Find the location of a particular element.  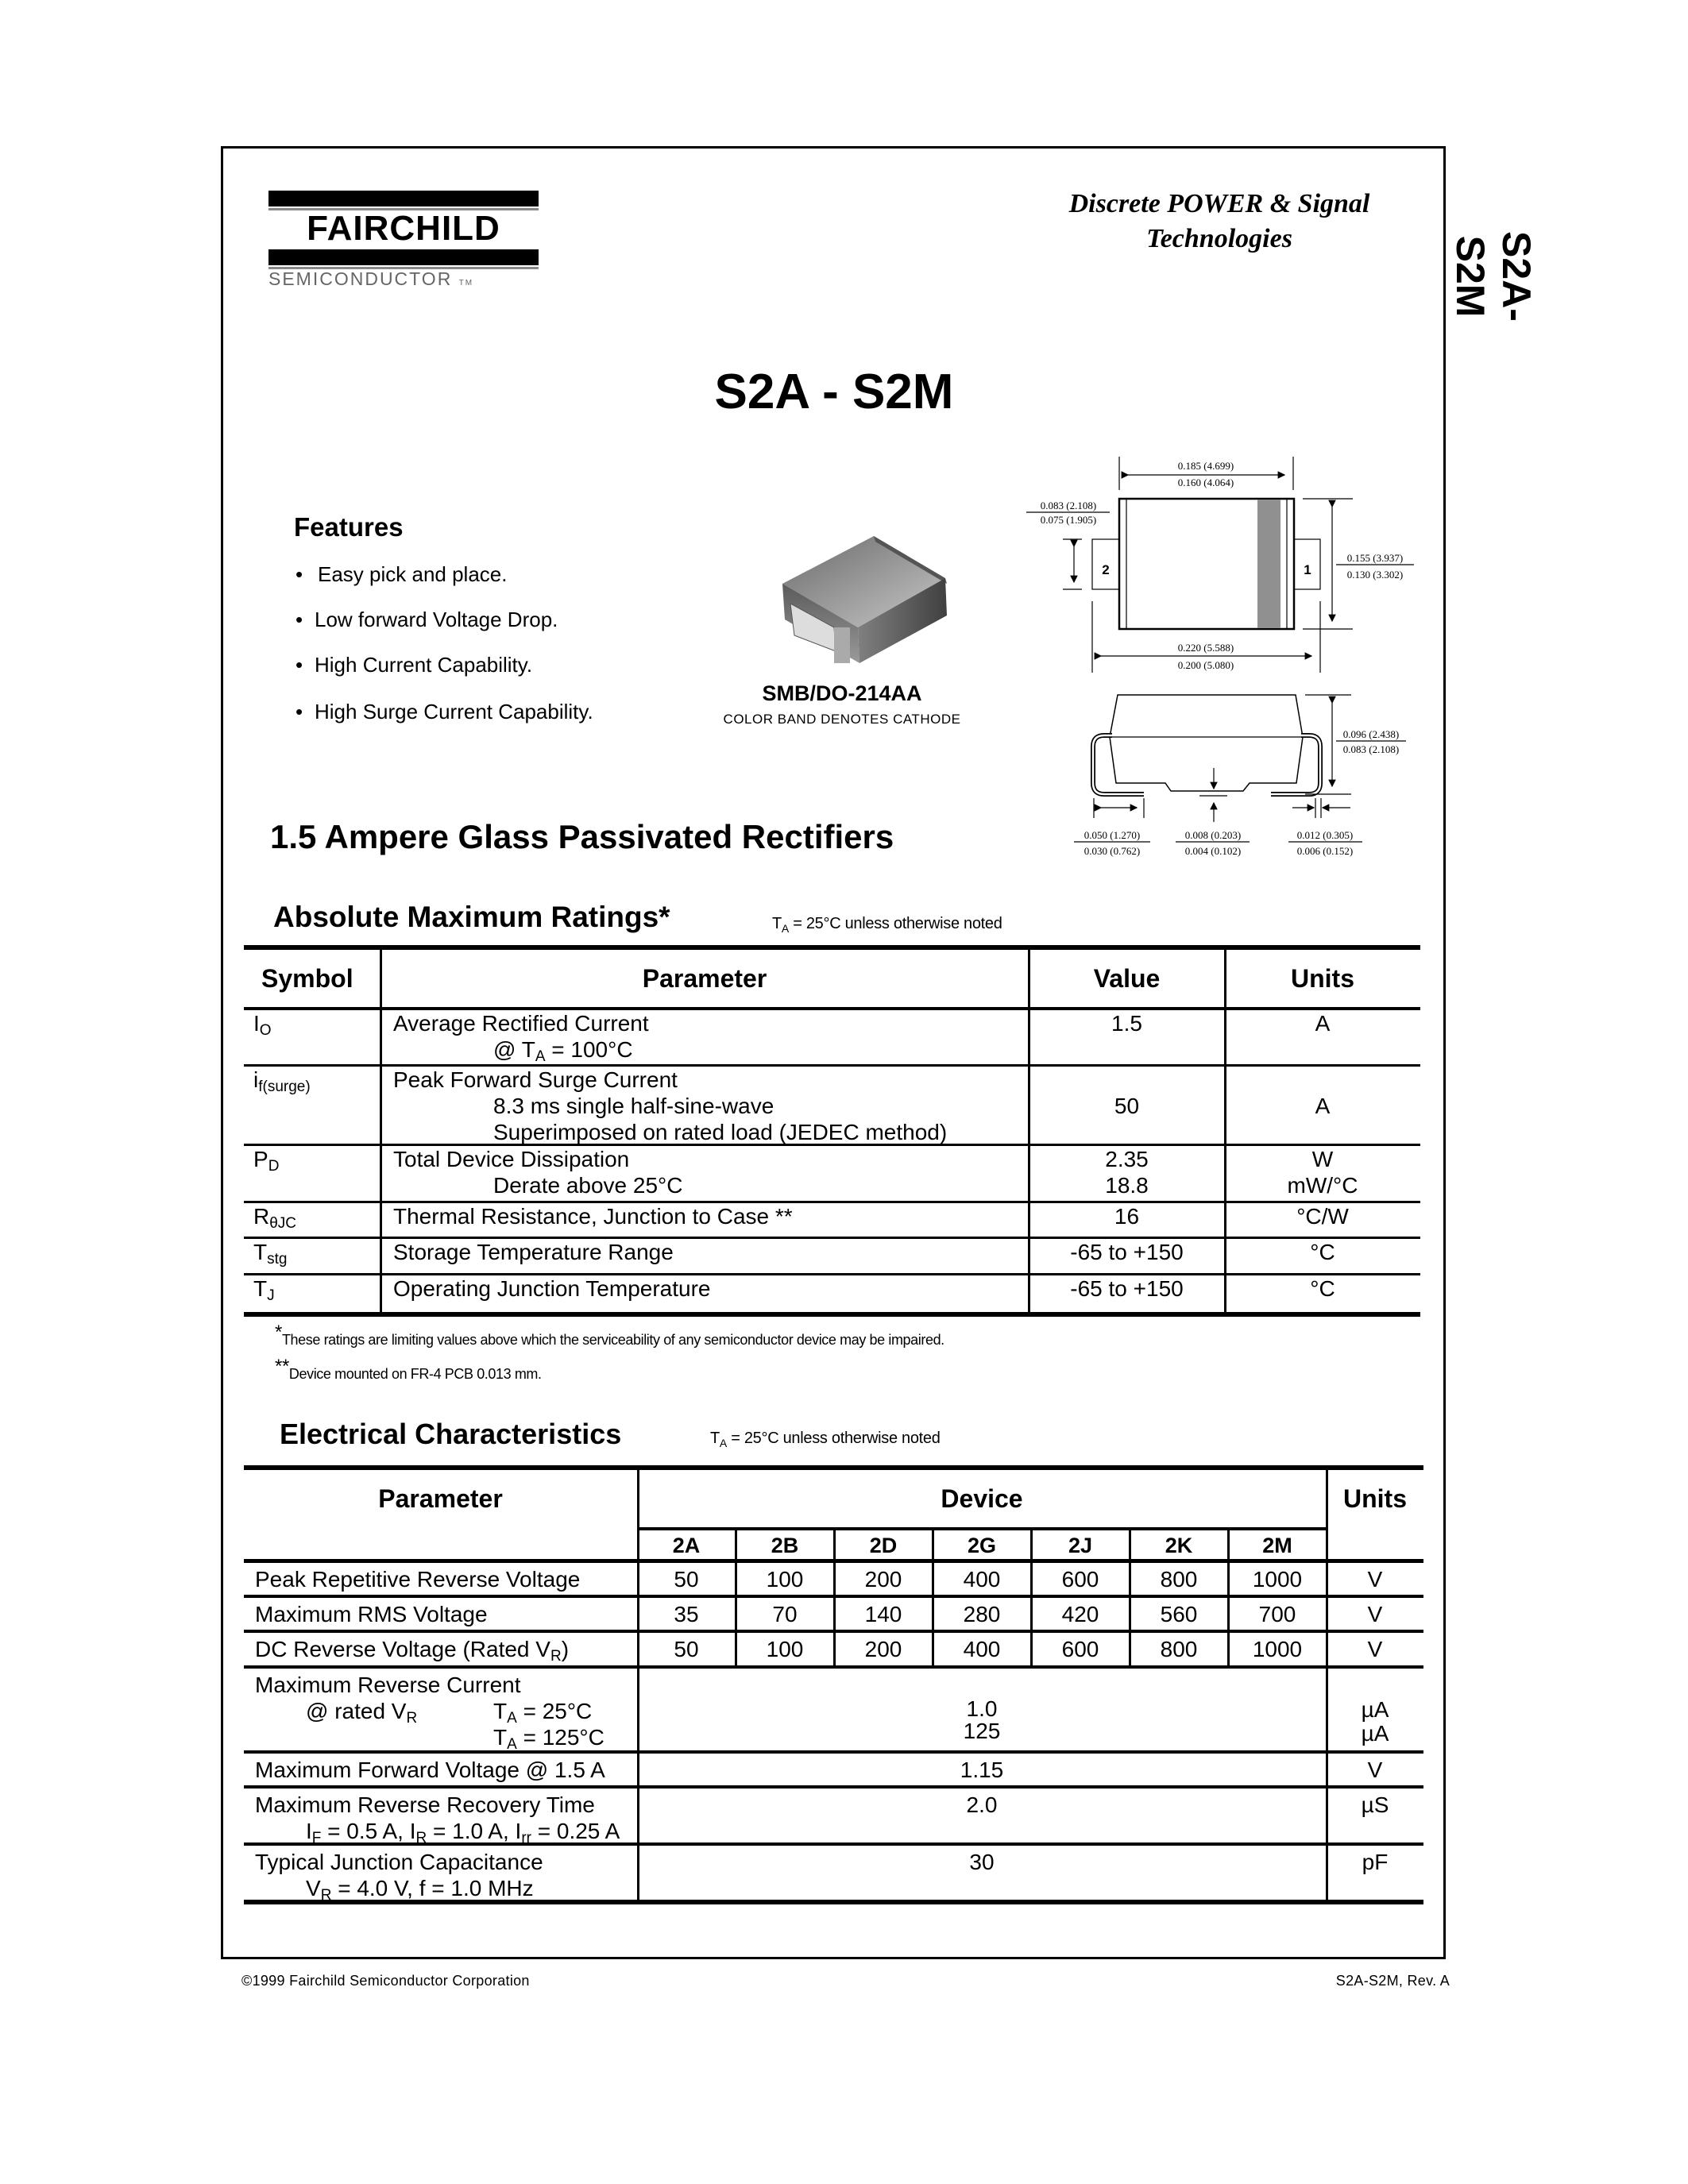

value: 70 is located at coordinates (785, 1614).